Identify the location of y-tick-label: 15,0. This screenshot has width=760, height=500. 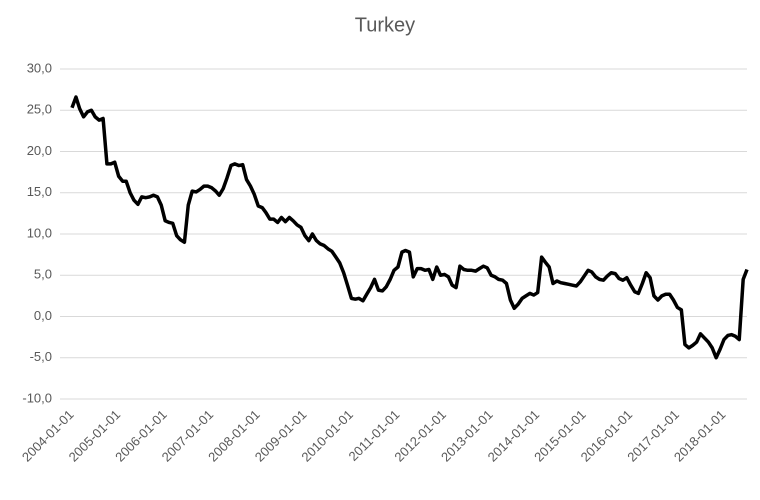
(39, 191).